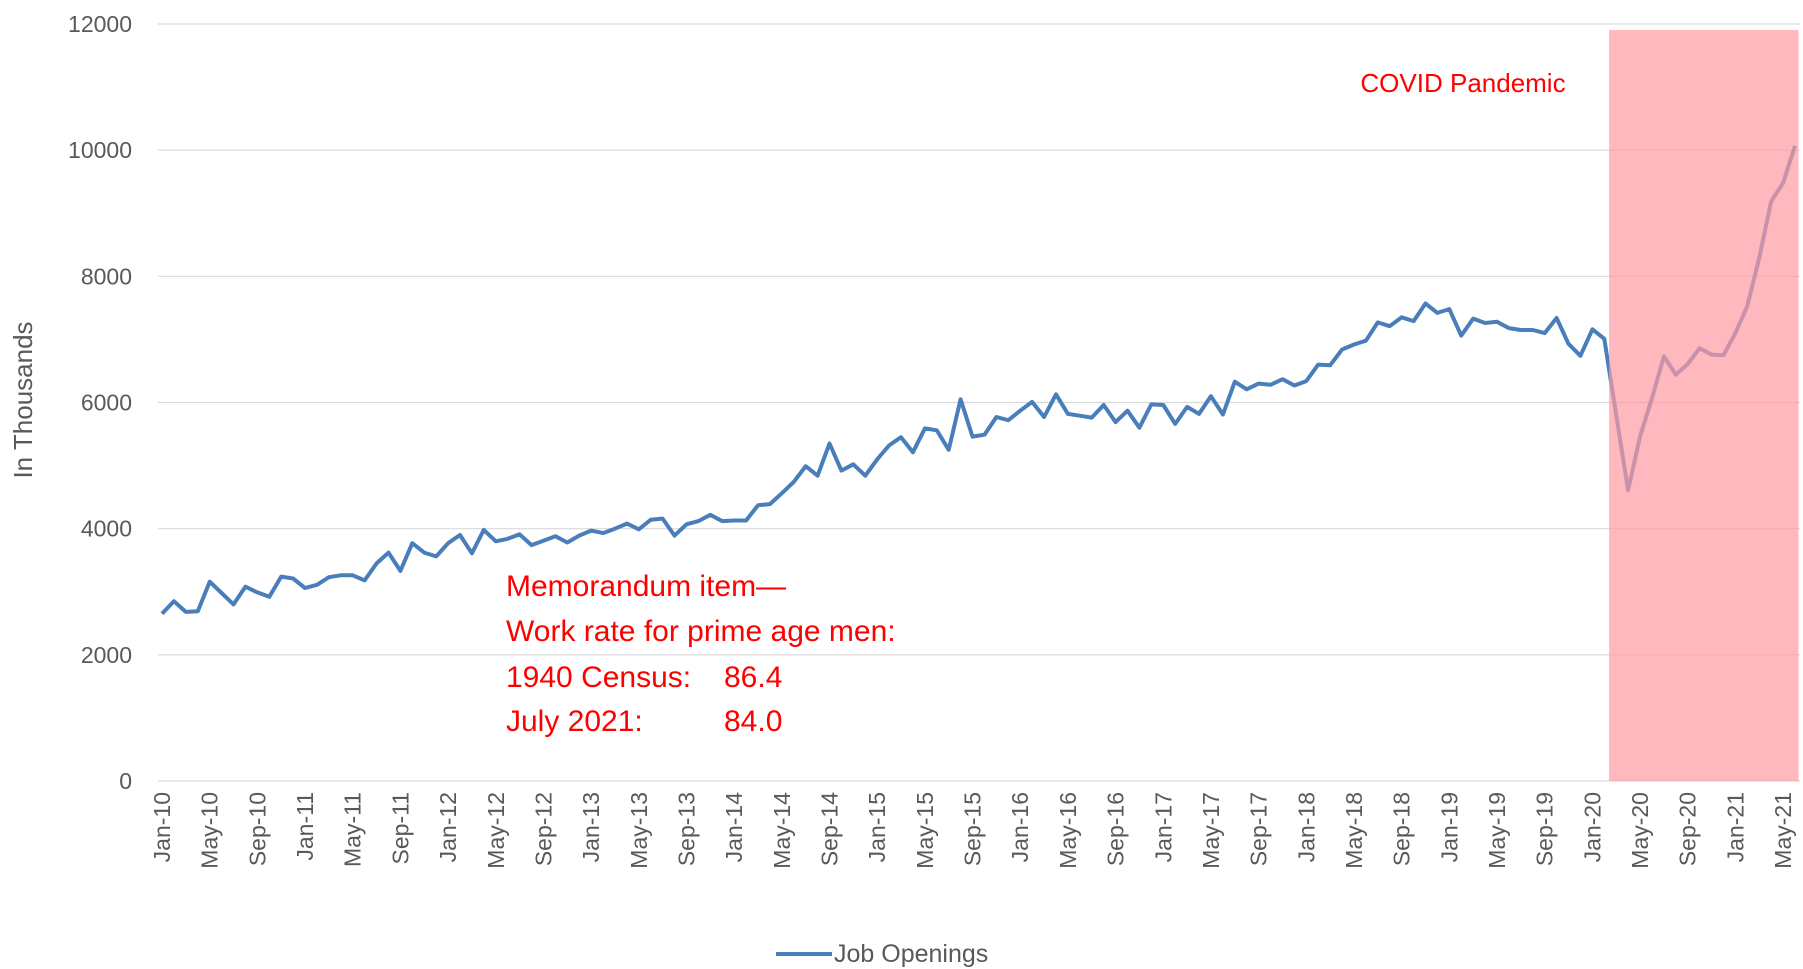  I want to click on x-tick-label: Jan-13, so click(591, 827).